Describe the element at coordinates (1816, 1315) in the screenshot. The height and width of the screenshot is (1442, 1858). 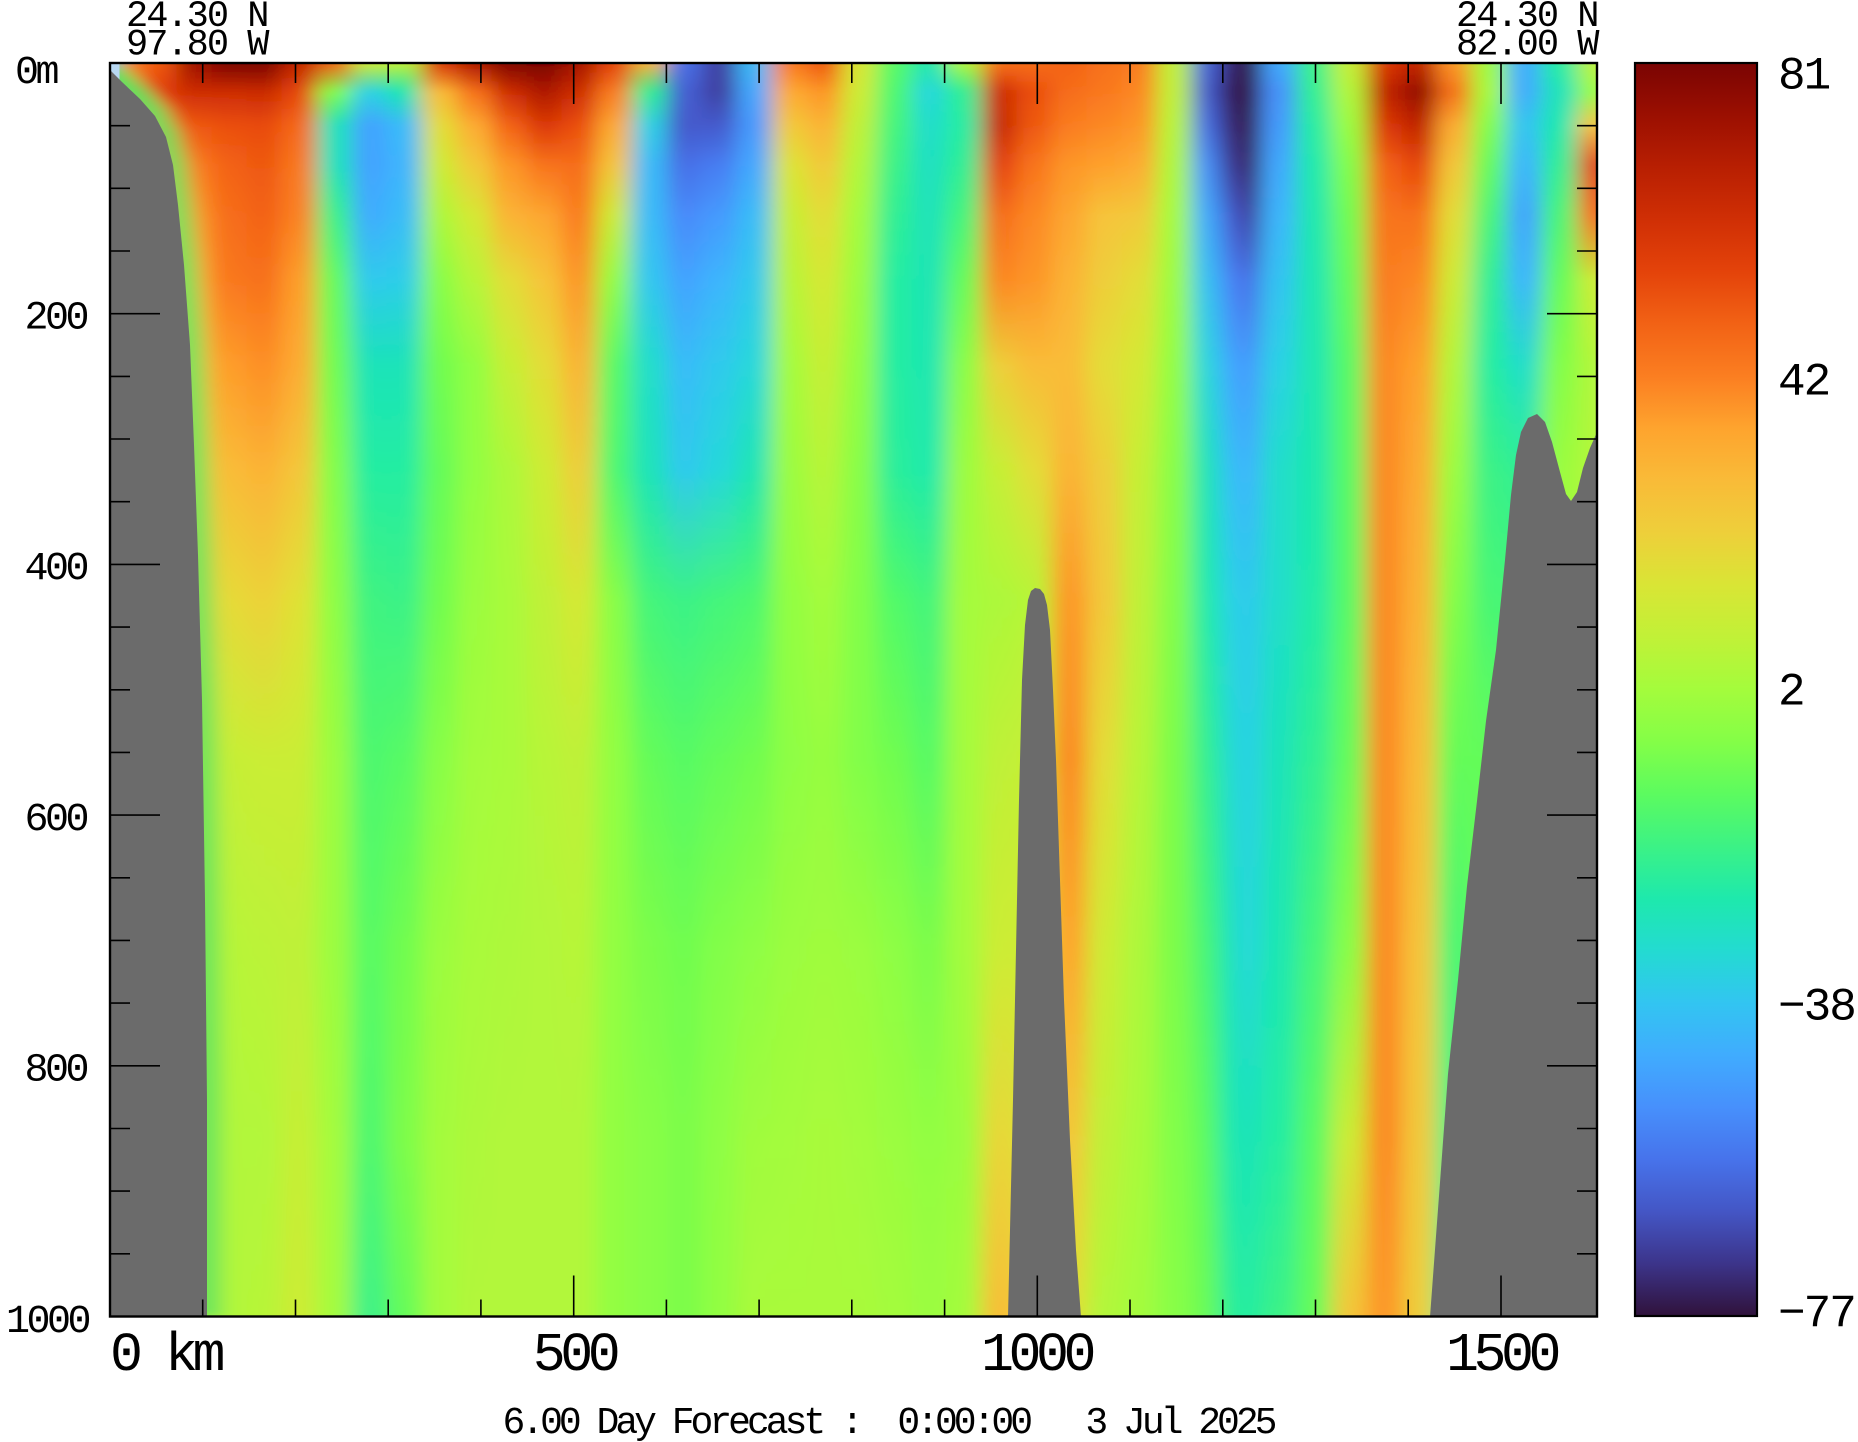
I see `svg-text: −77` at that location.